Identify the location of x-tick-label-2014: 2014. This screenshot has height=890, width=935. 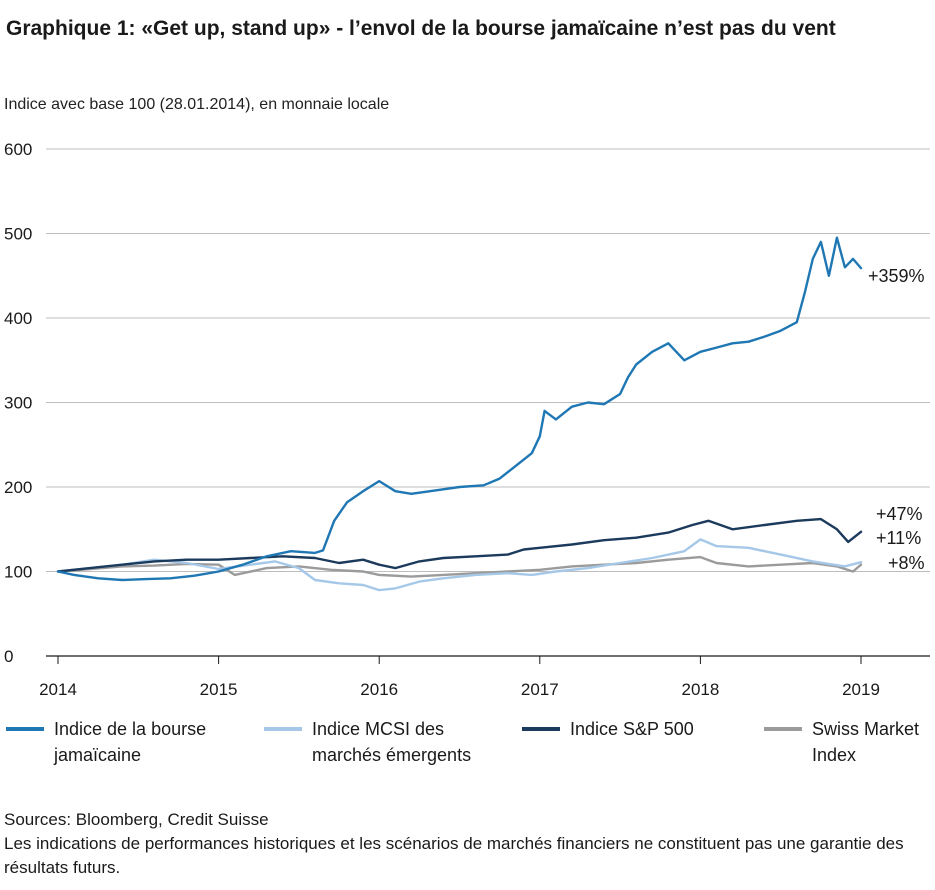
(58, 689).